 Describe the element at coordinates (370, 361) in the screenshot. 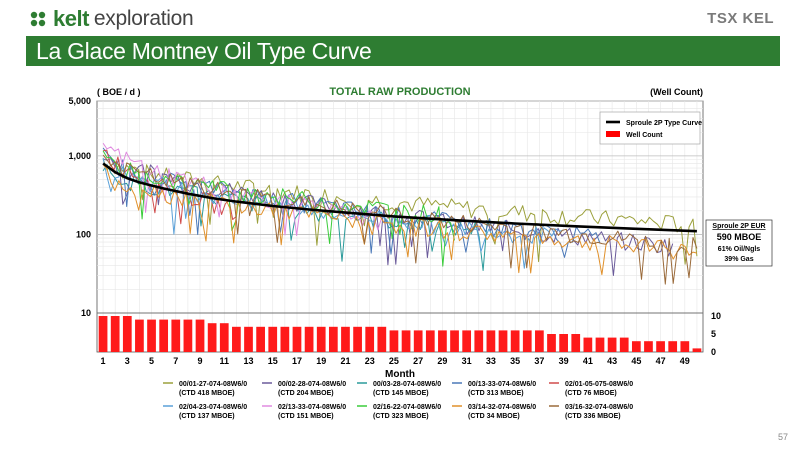

I see `x-tick-label: 23` at that location.